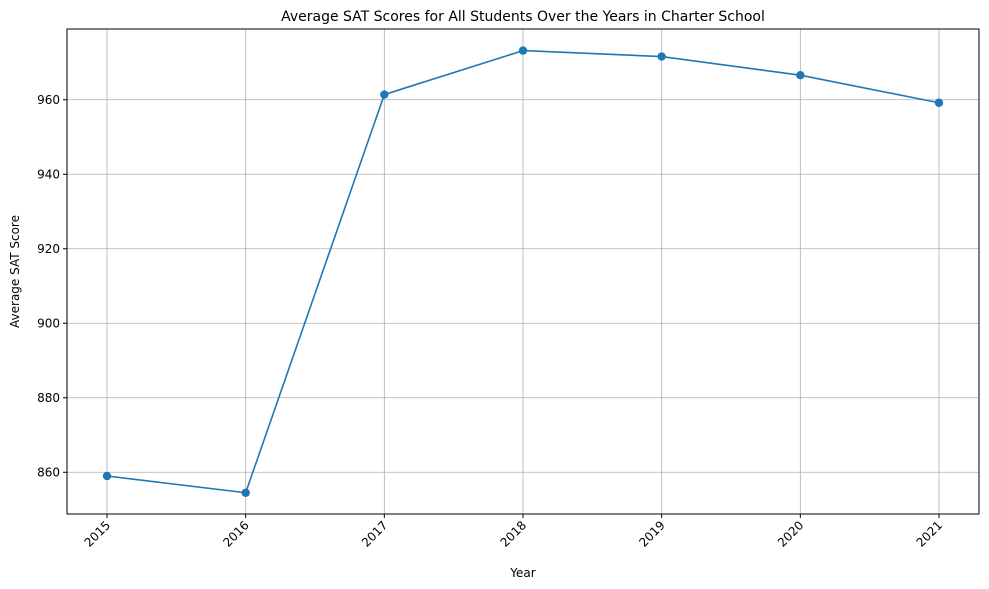 This screenshot has width=989, height=589. I want to click on x-tick-label: 2015, so click(97, 533).